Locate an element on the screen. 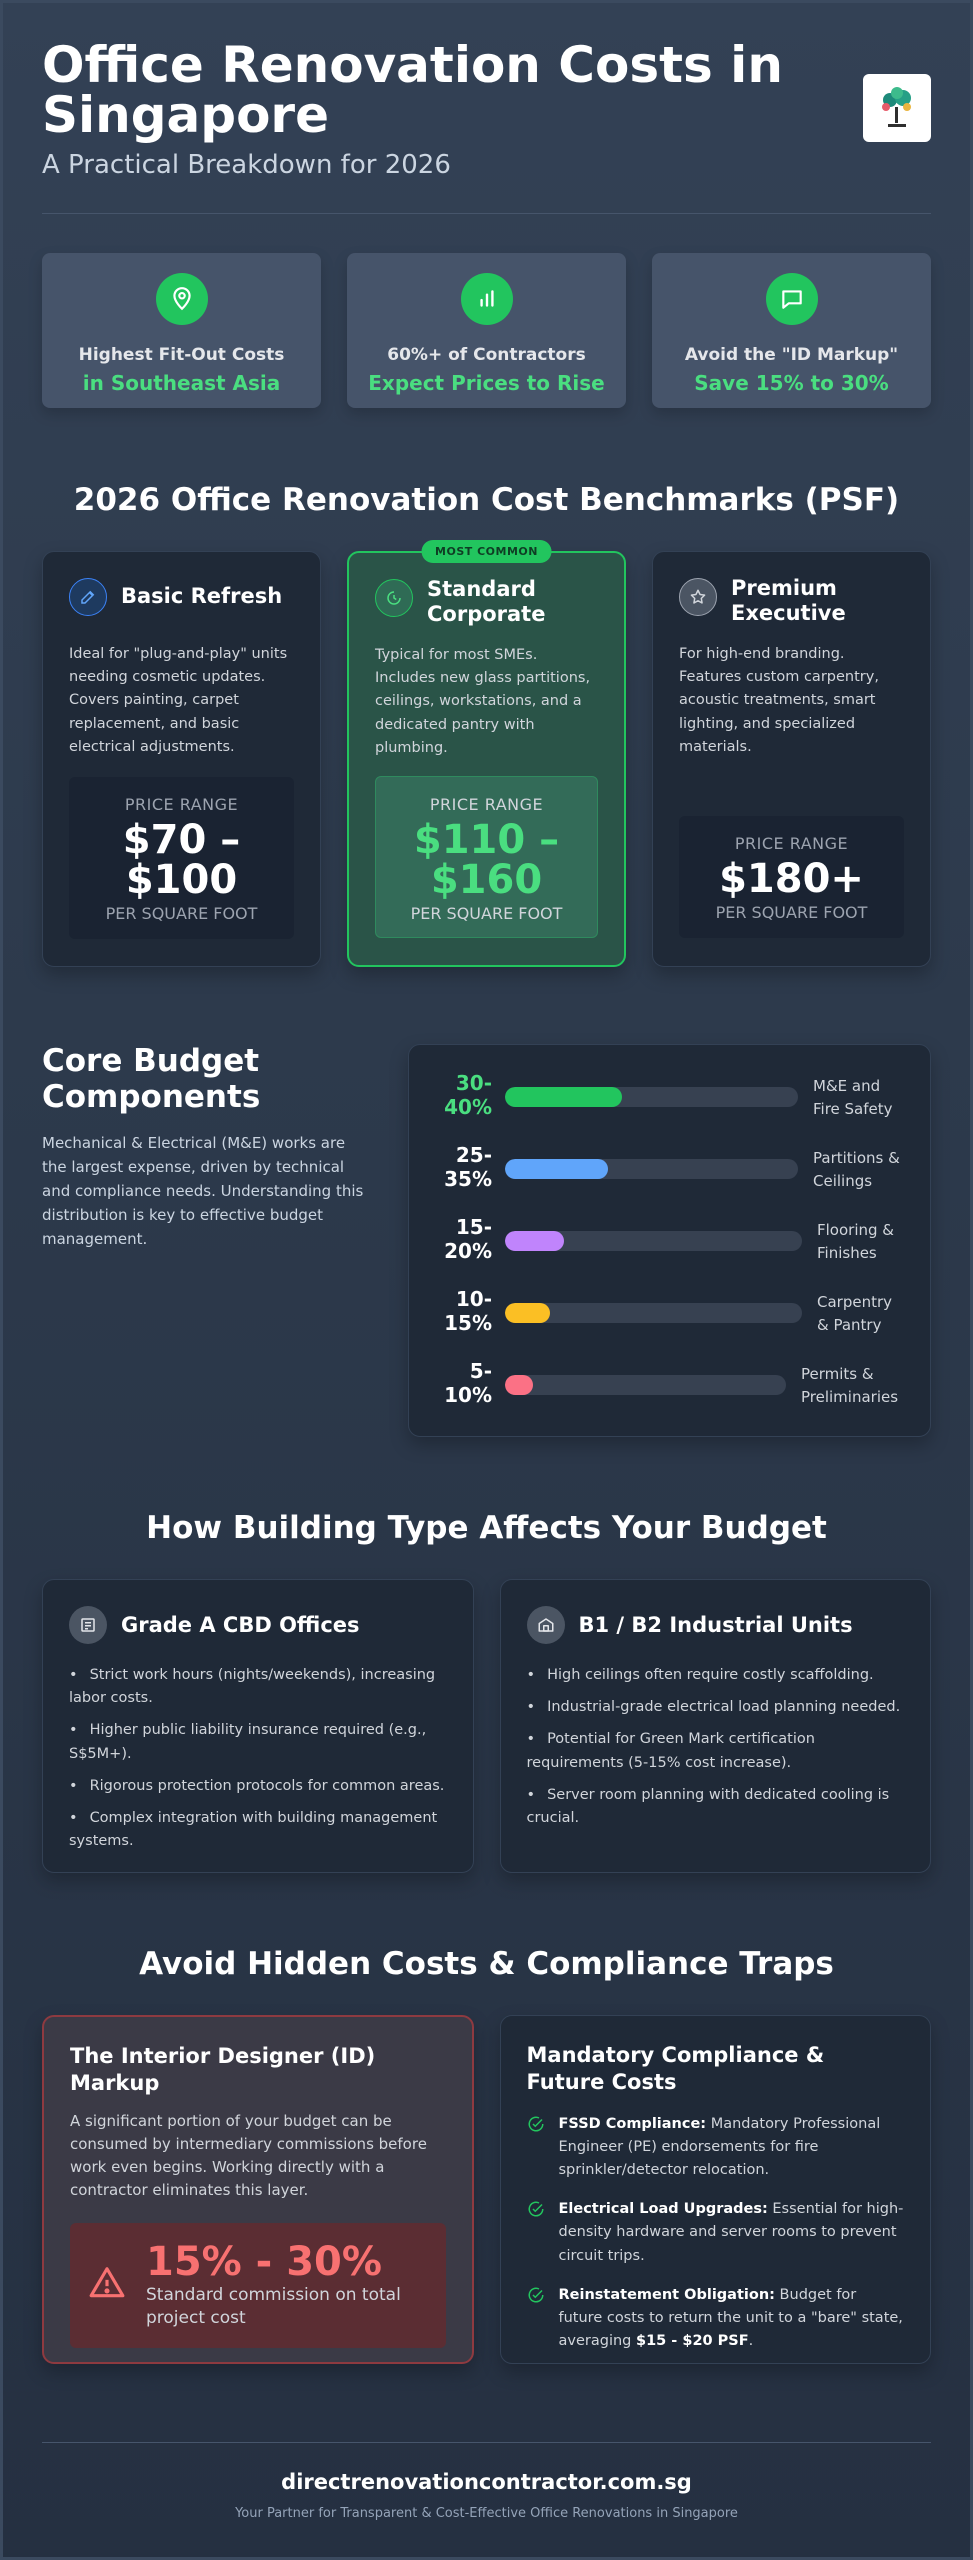 Image resolution: width=973 pixels, height=2560 pixels. building-heading: How Building Type Affects Your Budget is located at coordinates (486, 1528).